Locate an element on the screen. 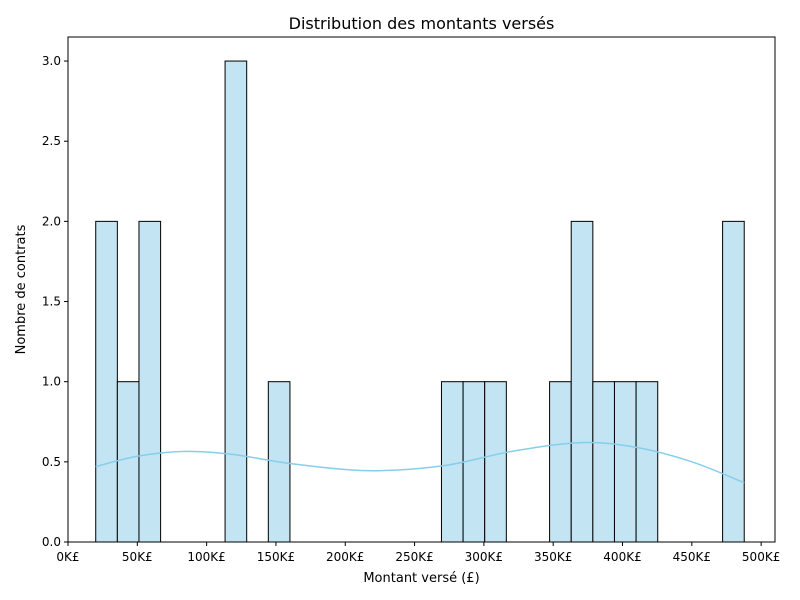  x-tick-label: 400K£ is located at coordinates (622, 557).